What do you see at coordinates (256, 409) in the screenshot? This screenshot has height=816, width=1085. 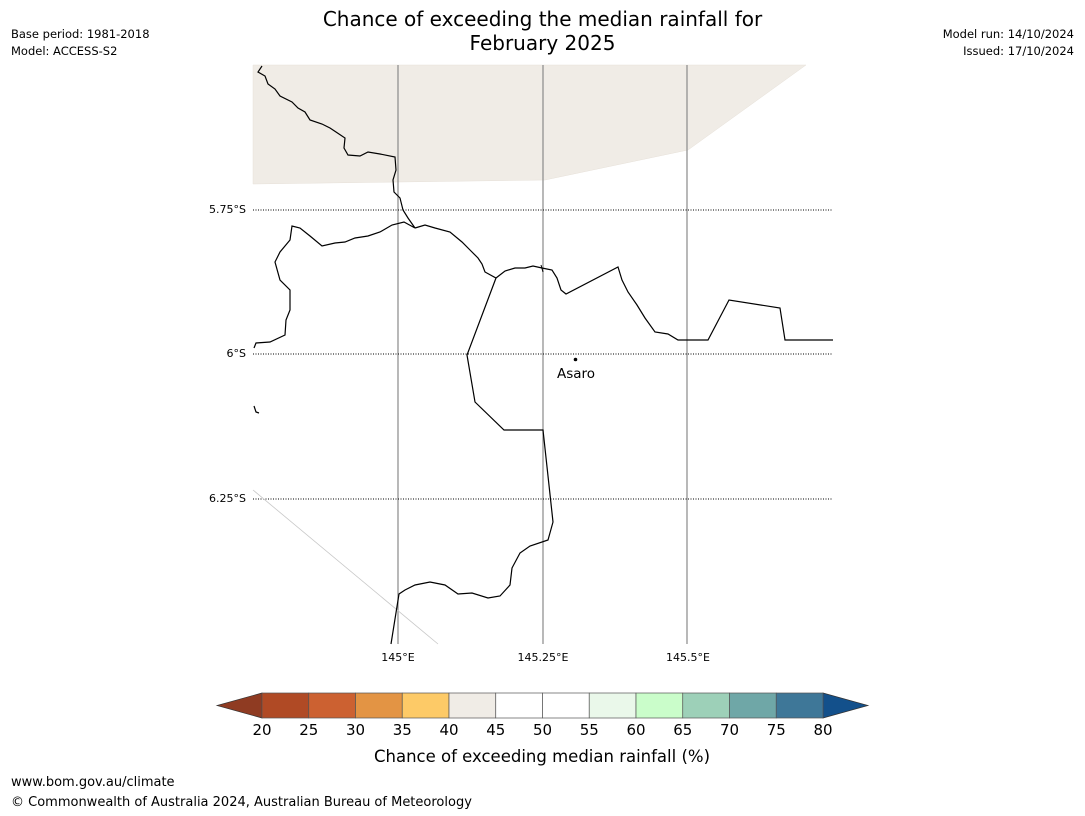 I see `coastline-fragment` at bounding box center [256, 409].